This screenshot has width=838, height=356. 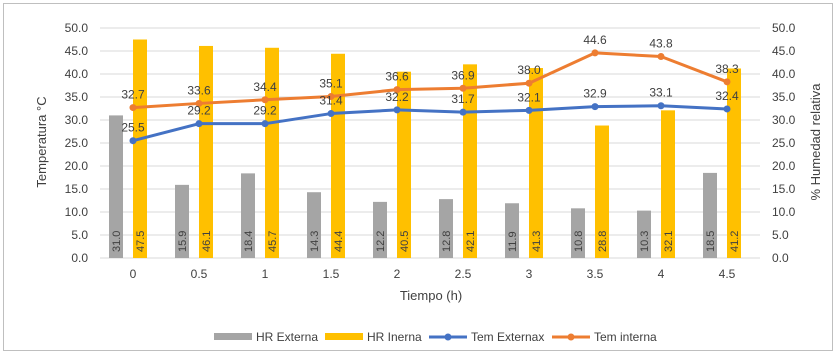 I want to click on bar-value-label: 46.1, so click(x=207, y=241).